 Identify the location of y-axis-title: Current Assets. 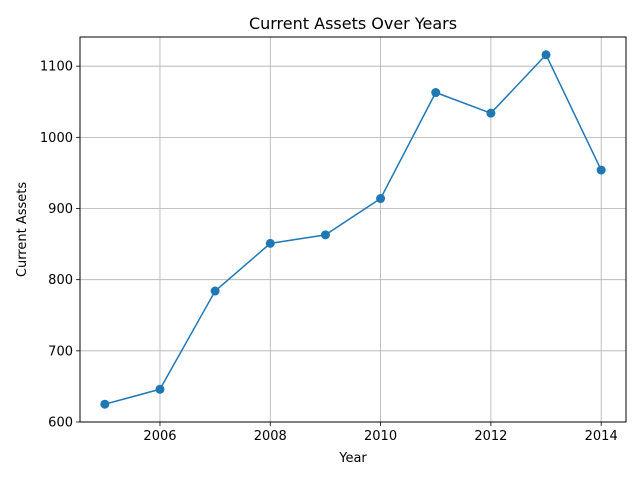
(22, 229).